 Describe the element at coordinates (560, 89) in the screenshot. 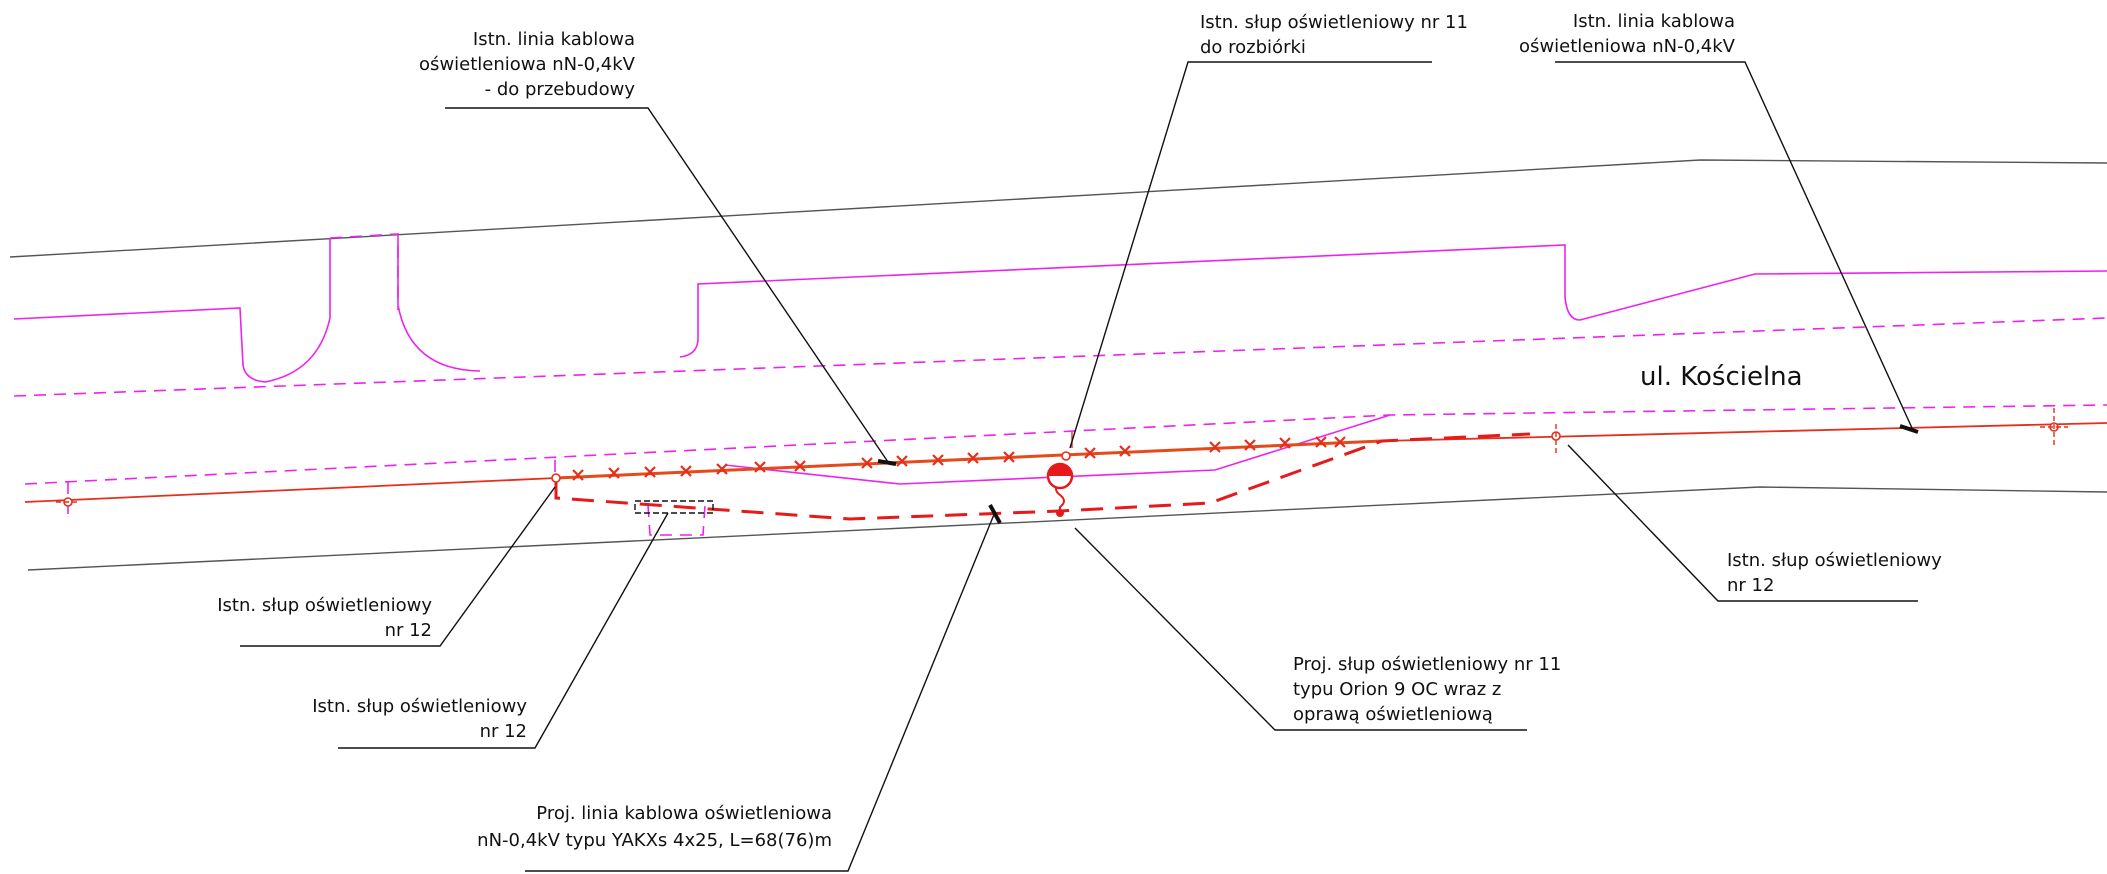

I see `label-line: - do przebudowy` at that location.